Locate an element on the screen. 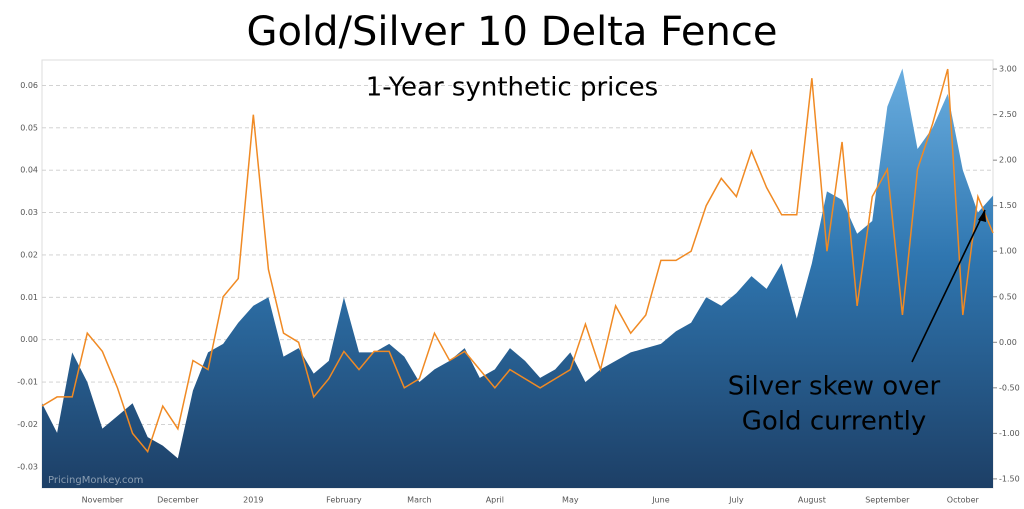 The height and width of the screenshot is (509, 1024). y2-tick-label: 1.00 is located at coordinates (1008, 251).